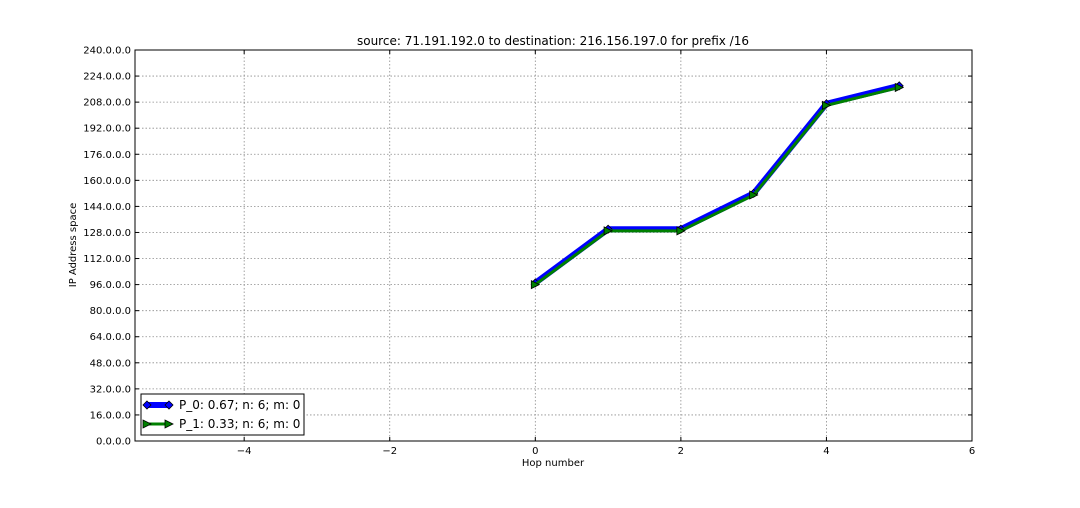 This screenshot has width=1080, height=508. I want to click on legend-label-p1: P_1: 0.33; n: 6; m: 0, so click(239, 424).